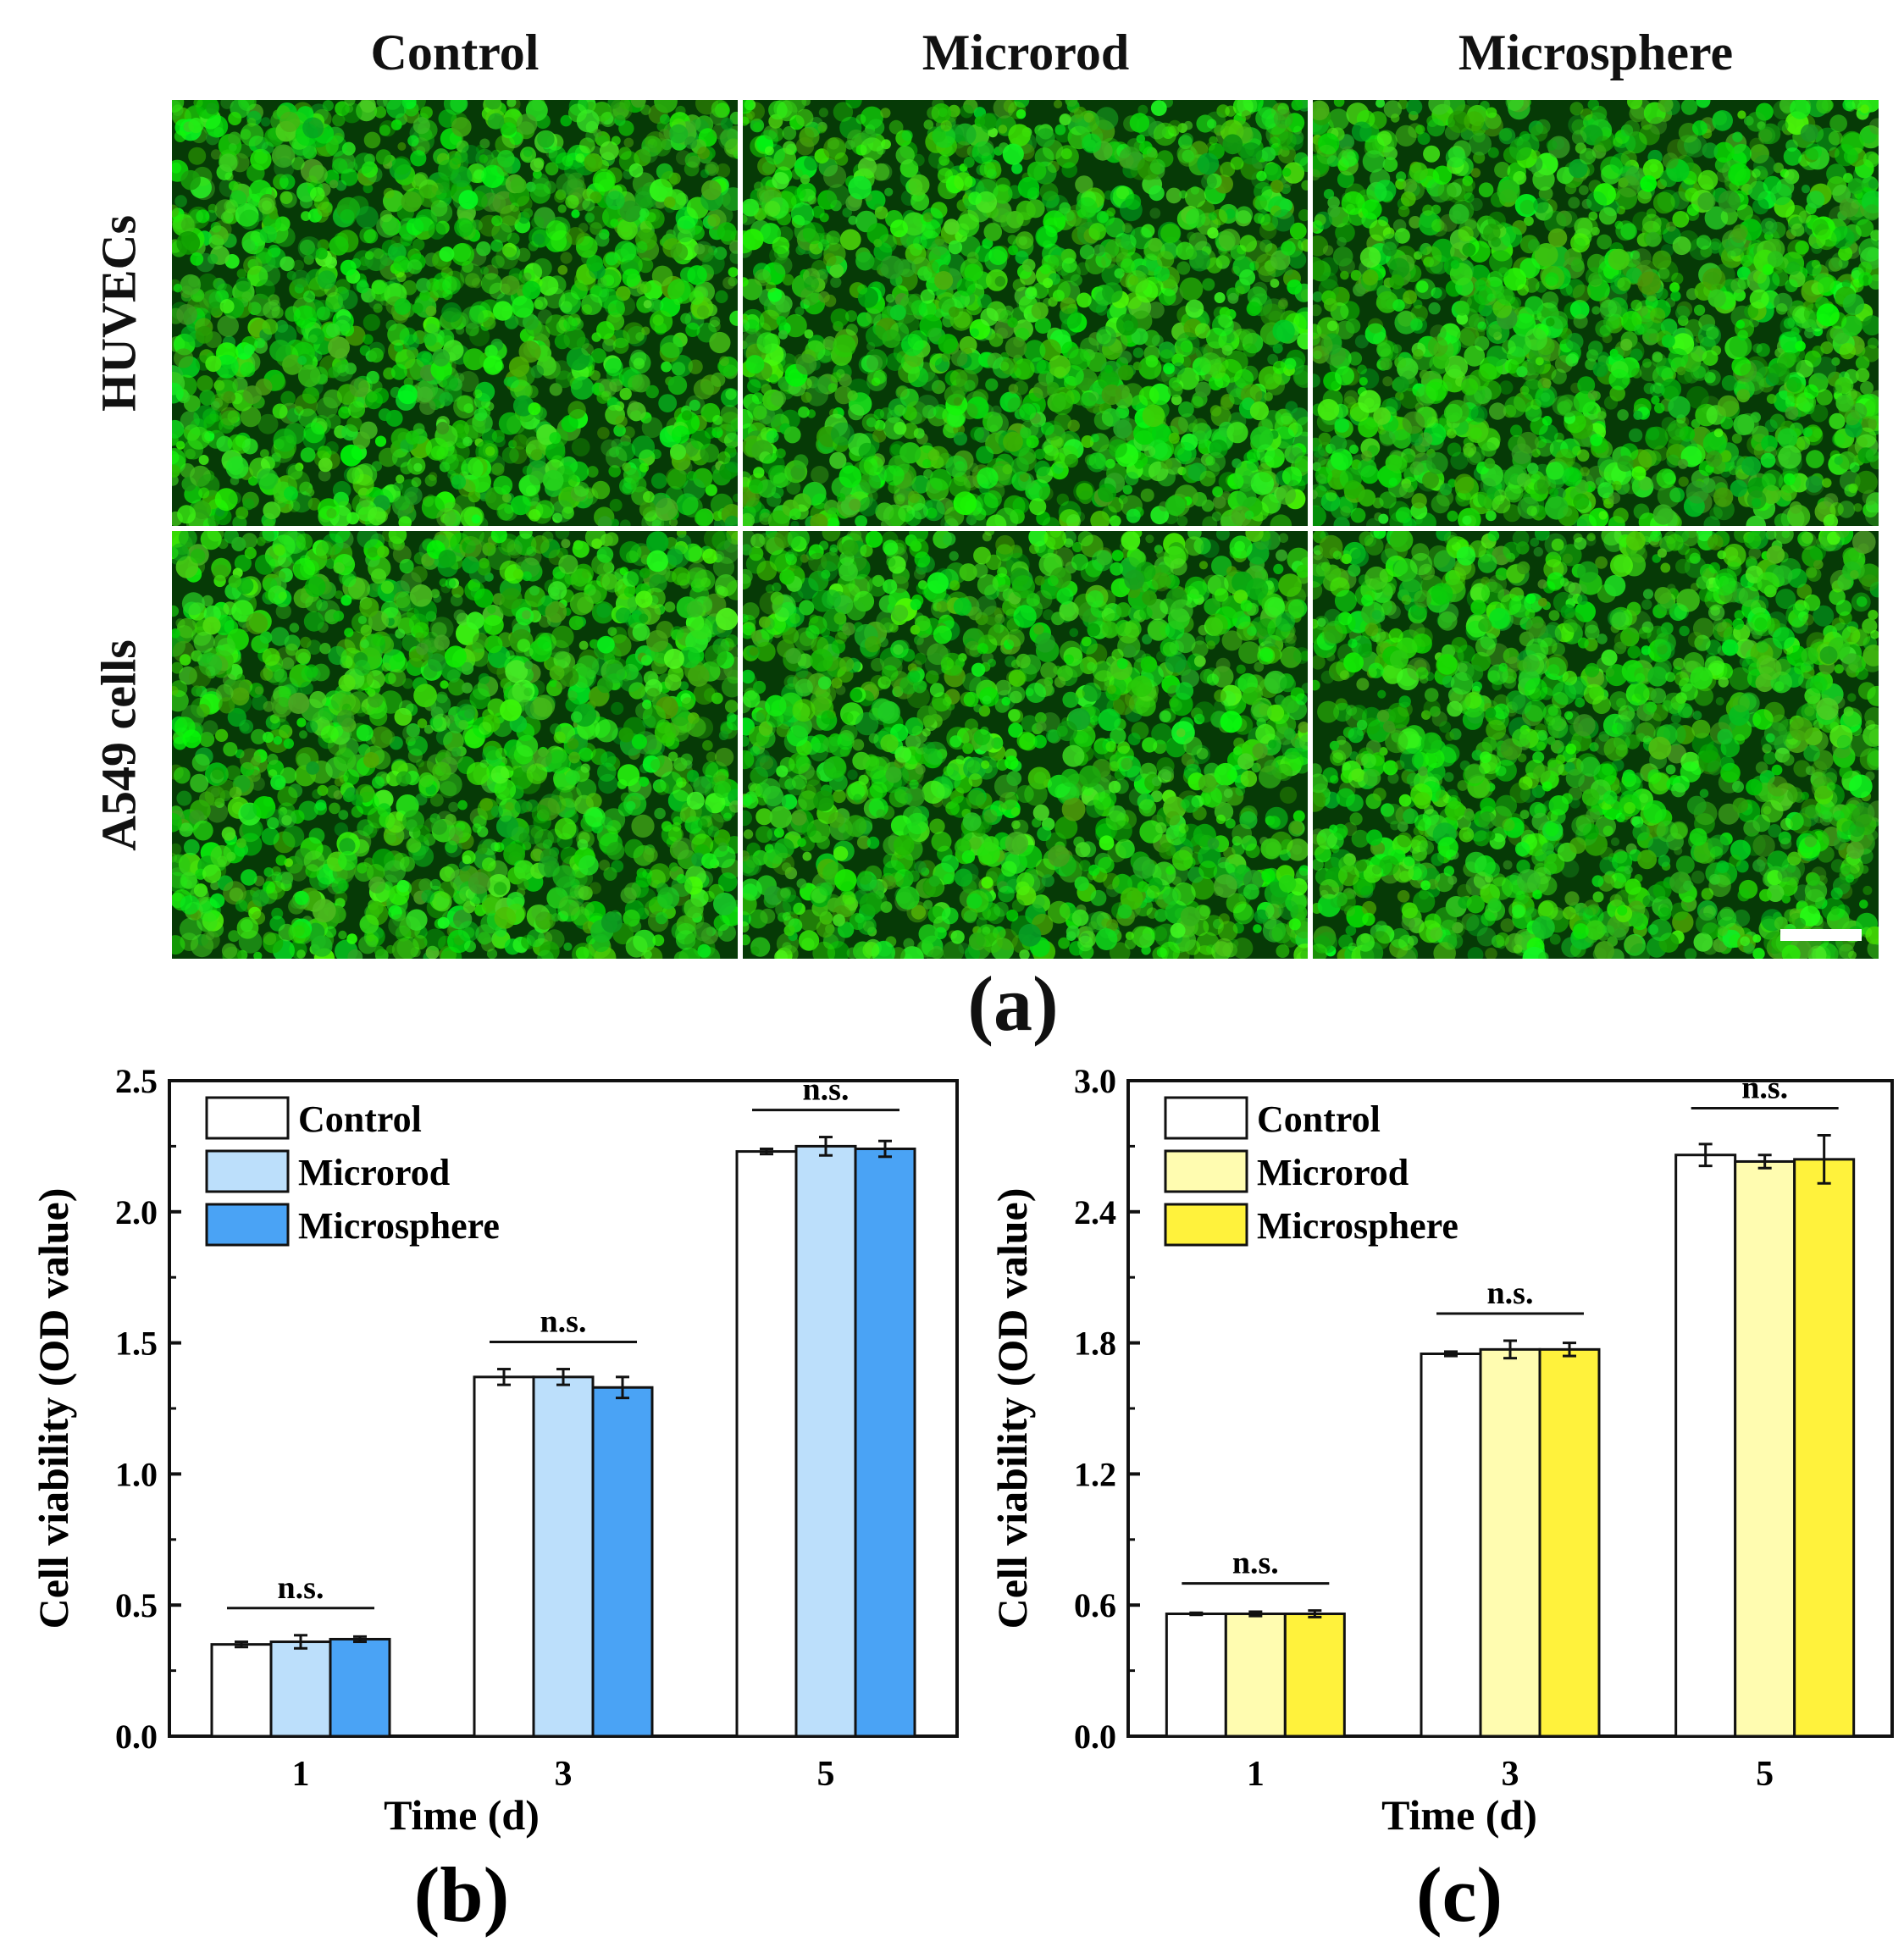 This screenshot has width=1904, height=1953. What do you see at coordinates (136, 1344) in the screenshot?
I see `y-tick-label: 1.5` at bounding box center [136, 1344].